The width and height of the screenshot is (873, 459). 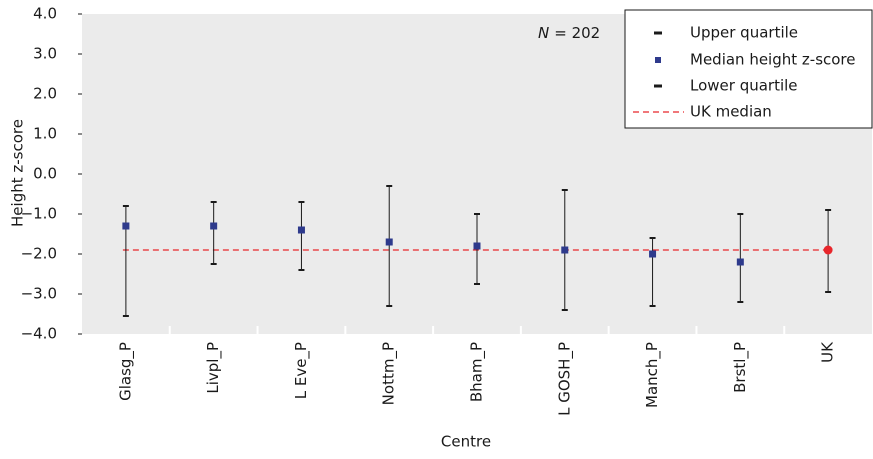 What do you see at coordinates (658, 60) in the screenshot?
I see `legend-marker` at bounding box center [658, 60].